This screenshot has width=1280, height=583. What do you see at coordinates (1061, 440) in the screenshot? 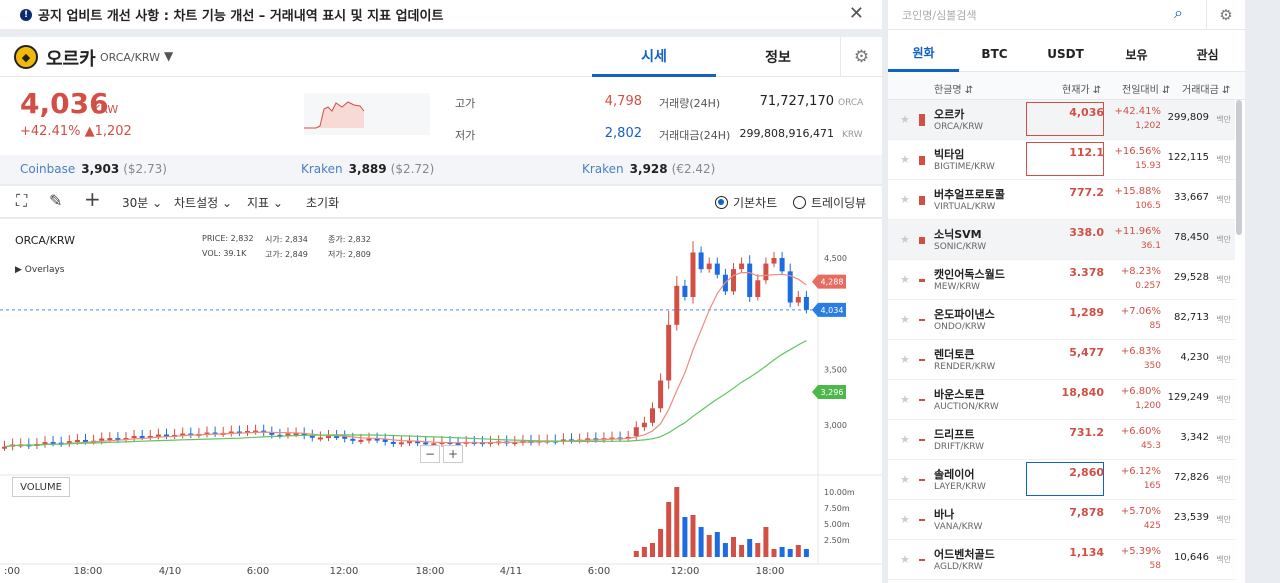
I see `market-row: ★ 드리프트 DRIFT/KRW 731.2 +6.60% 45.3 3,342 백만` at bounding box center [1061, 440].